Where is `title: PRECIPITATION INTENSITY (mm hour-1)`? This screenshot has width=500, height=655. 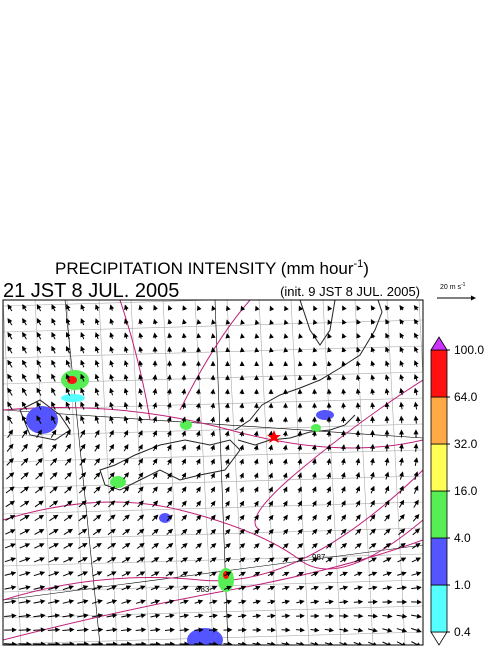
title: PRECIPITATION INTENSITY (mm hour-1) is located at coordinates (212, 268).